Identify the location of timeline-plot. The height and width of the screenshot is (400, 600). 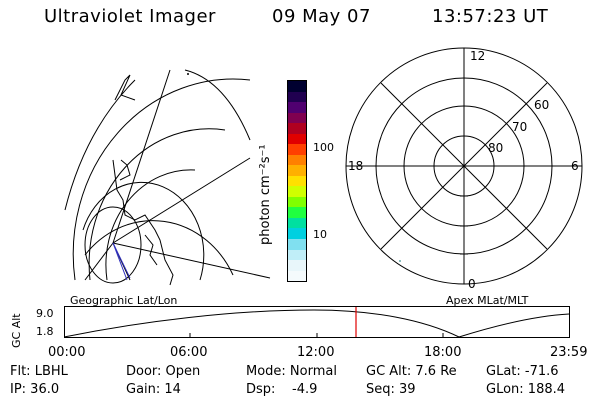
(317, 322).